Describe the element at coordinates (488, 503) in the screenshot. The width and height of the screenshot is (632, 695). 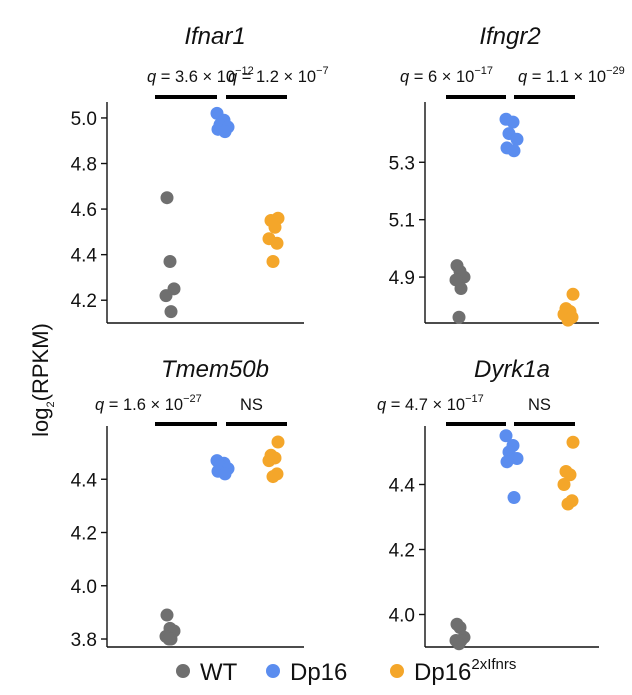
I see `panel-3: Dyrk1a 4.0 4.2 4.4 q = 4.7 × 10−17 NS` at that location.